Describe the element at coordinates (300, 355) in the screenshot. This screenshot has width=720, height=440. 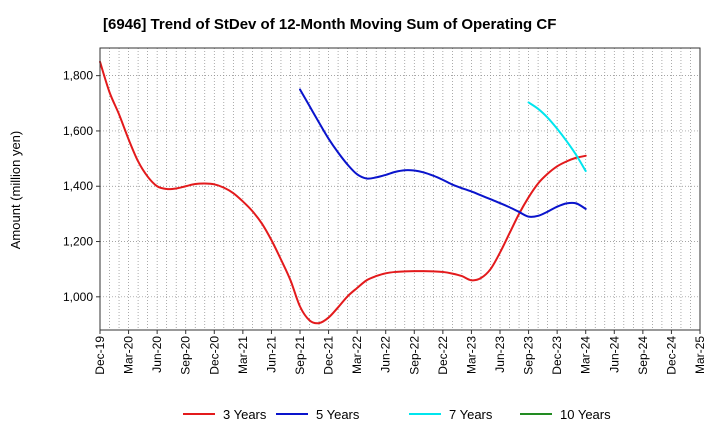
I see `x-tick-label: Sep-21` at that location.